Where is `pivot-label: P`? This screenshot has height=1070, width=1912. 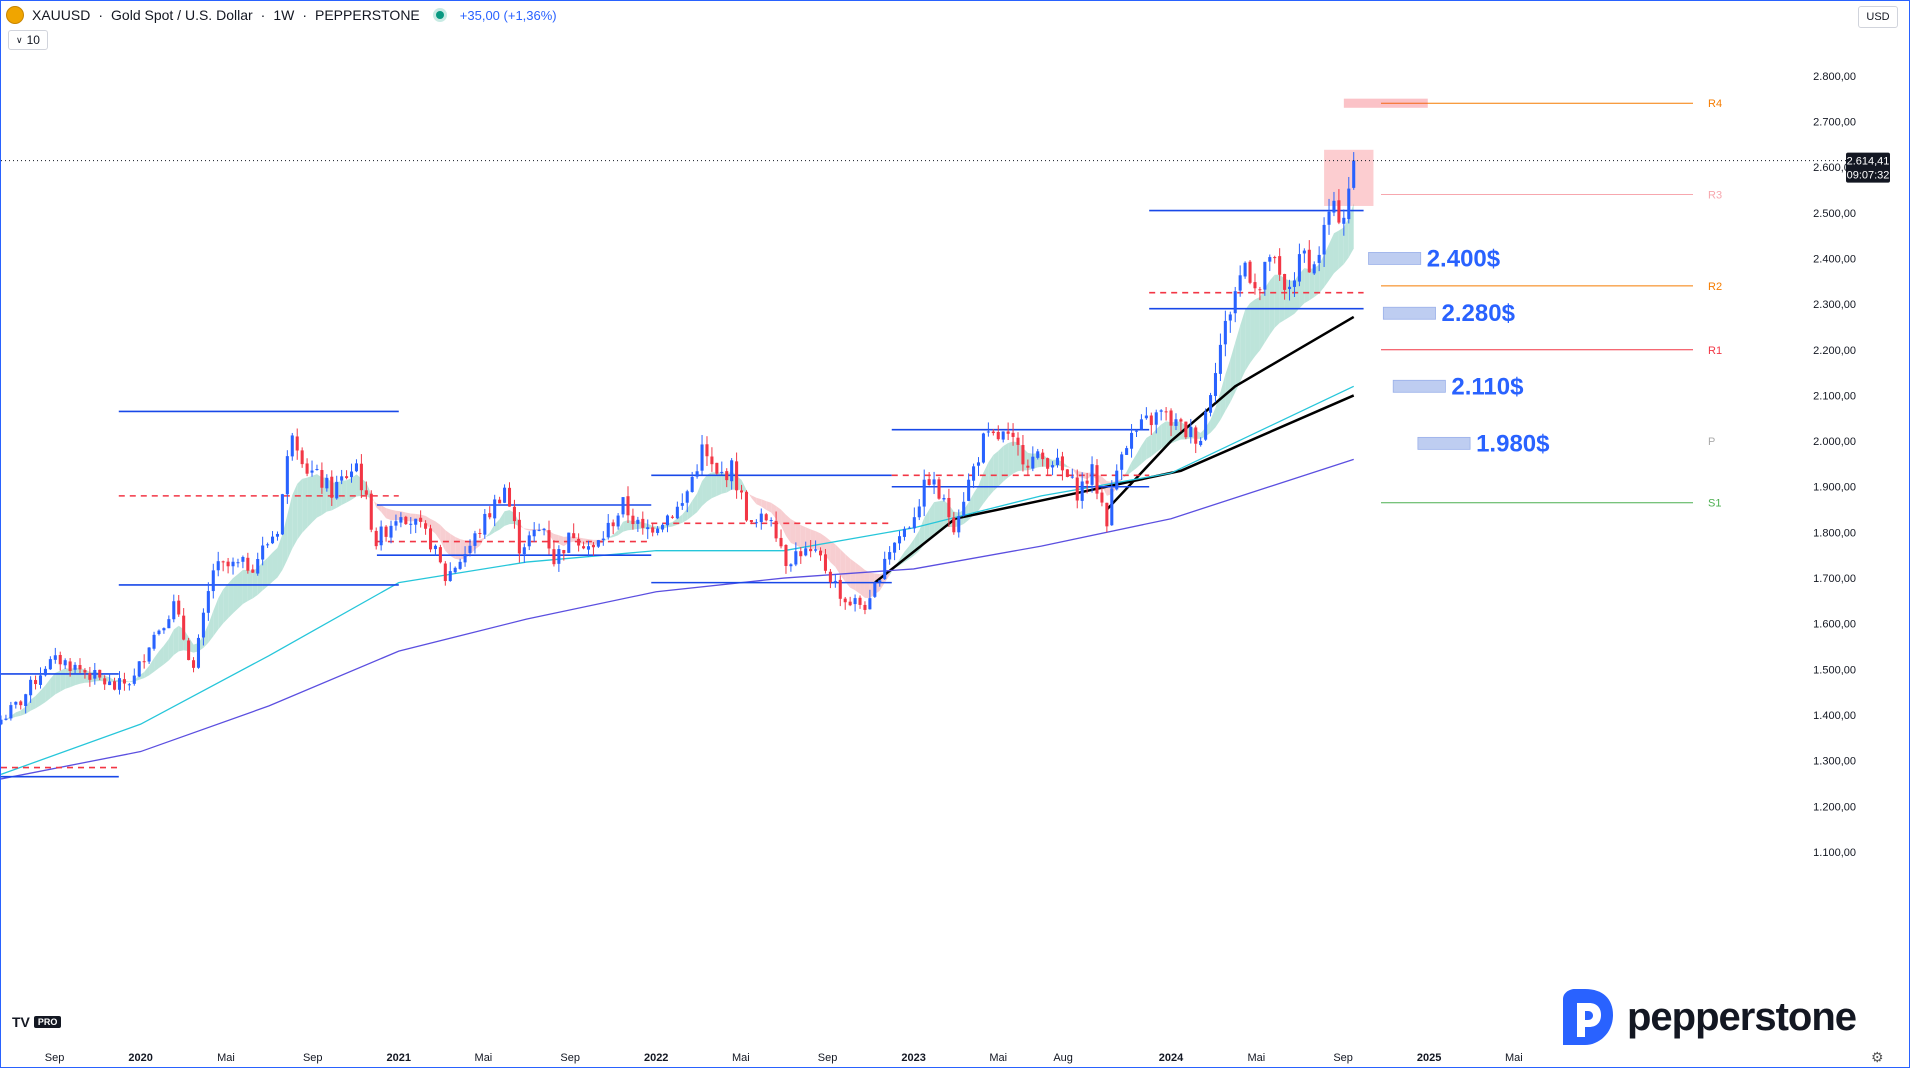
pivot-label: P is located at coordinates (1711, 442).